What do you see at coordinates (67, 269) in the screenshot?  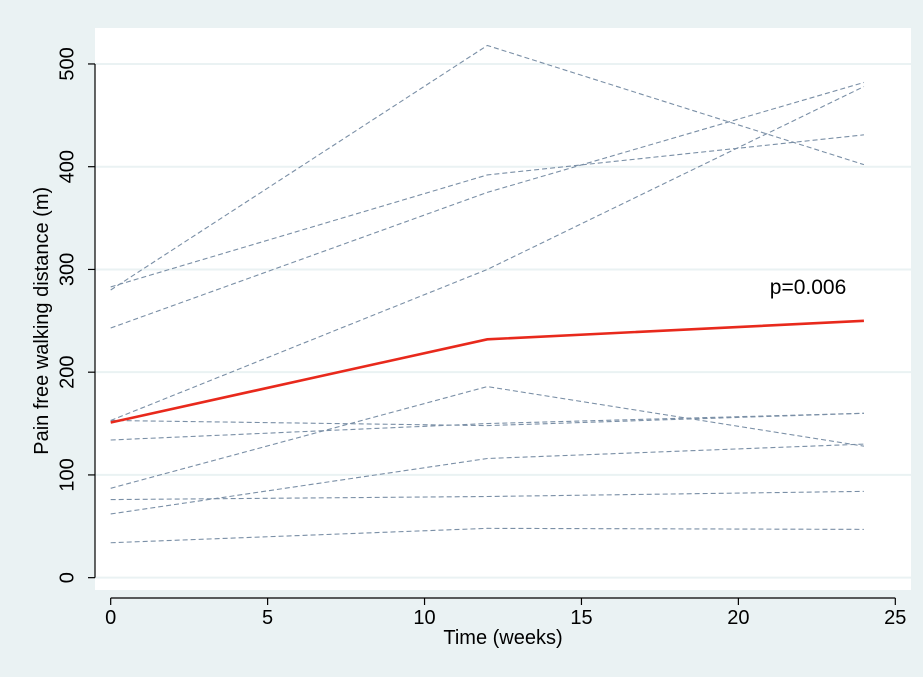 I see `y-tick-label: 300` at bounding box center [67, 269].